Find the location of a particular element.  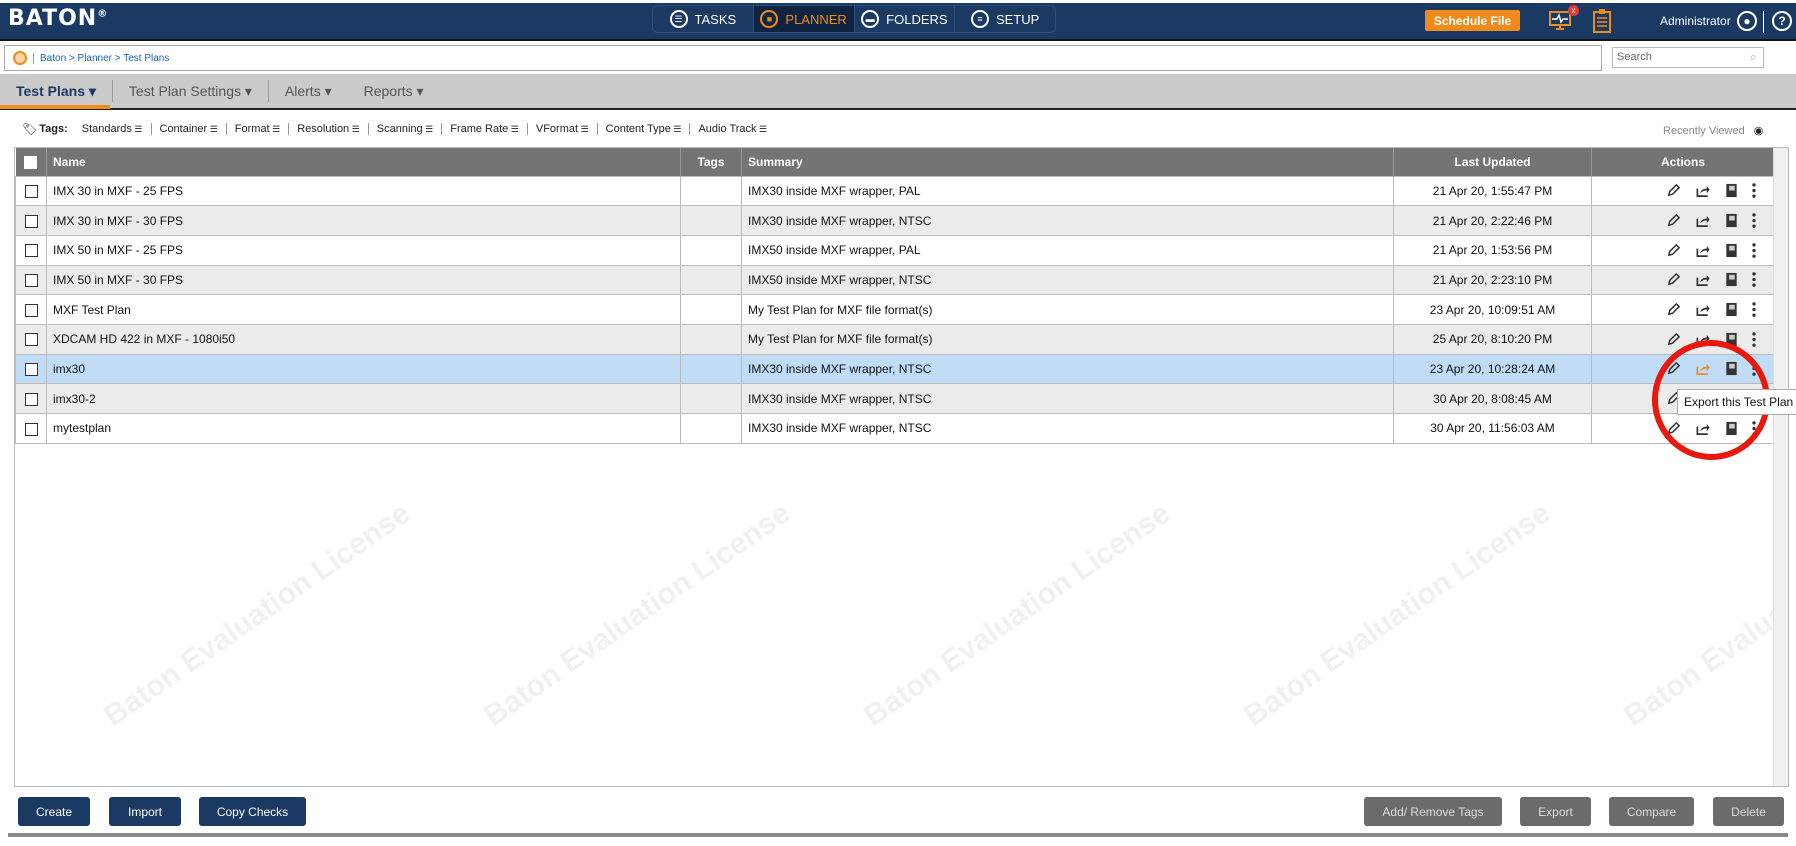

col-summary: Summary is located at coordinates (1067, 162).